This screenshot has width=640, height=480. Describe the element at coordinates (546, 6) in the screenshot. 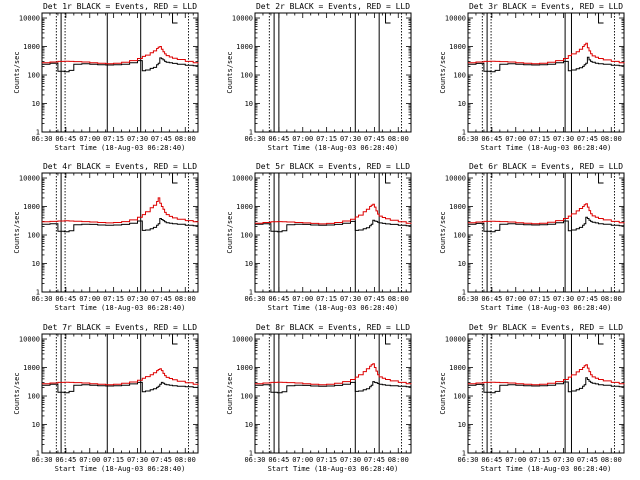

I see `panel-title: Det 3r BLACK = Events, RED = LLD` at that location.